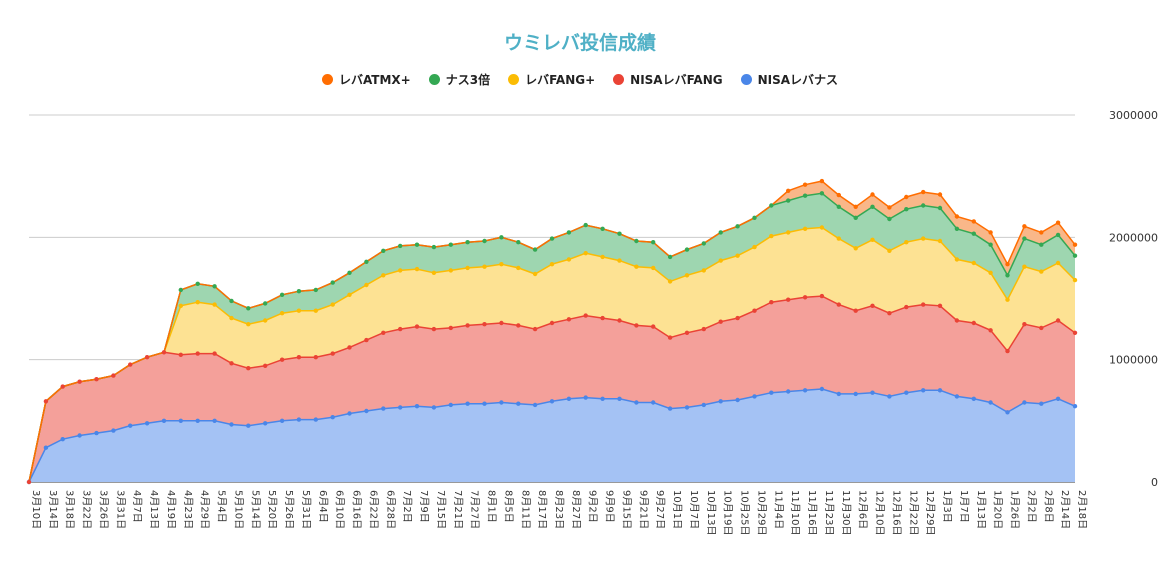 The height and width of the screenshot is (569, 1160). Describe the element at coordinates (930, 512) in the screenshot. I see `x-tick-label: 12月29日` at that location.